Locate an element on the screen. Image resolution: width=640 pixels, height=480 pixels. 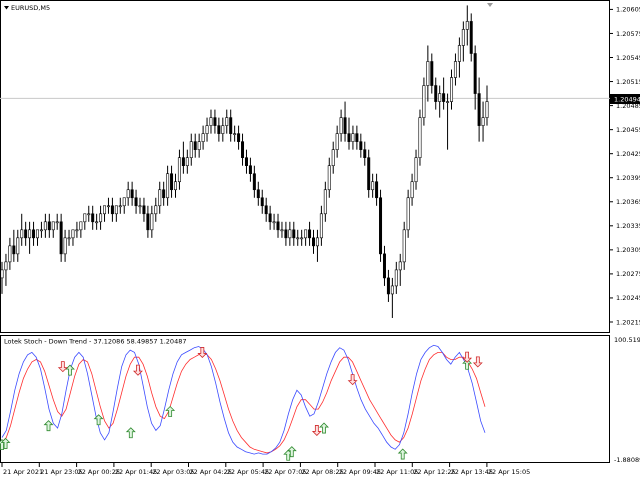
time-tick-label: 22 Apr 13:45 is located at coordinates (472, 472).